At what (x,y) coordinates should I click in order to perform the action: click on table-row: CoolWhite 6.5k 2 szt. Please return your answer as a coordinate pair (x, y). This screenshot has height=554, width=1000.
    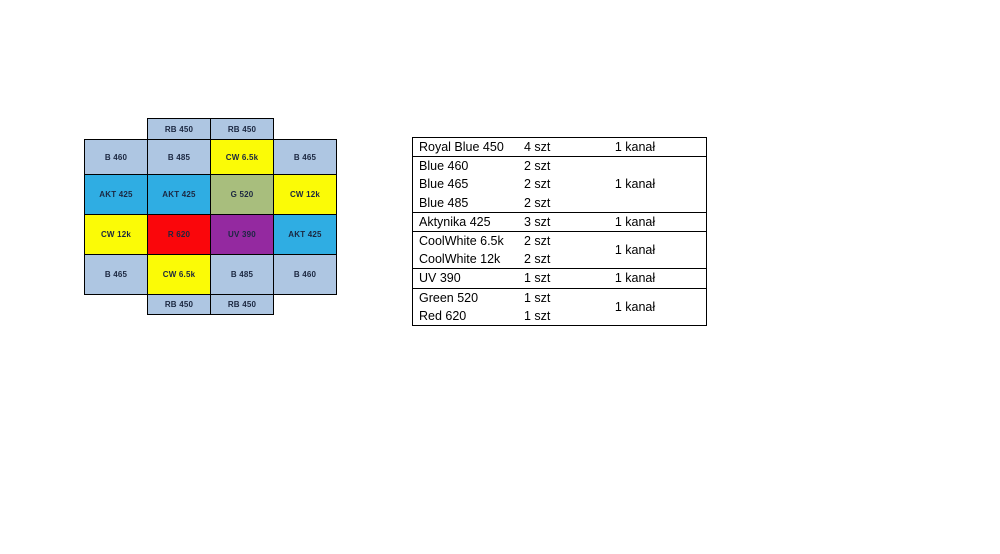
    Looking at the image, I should click on (488, 241).